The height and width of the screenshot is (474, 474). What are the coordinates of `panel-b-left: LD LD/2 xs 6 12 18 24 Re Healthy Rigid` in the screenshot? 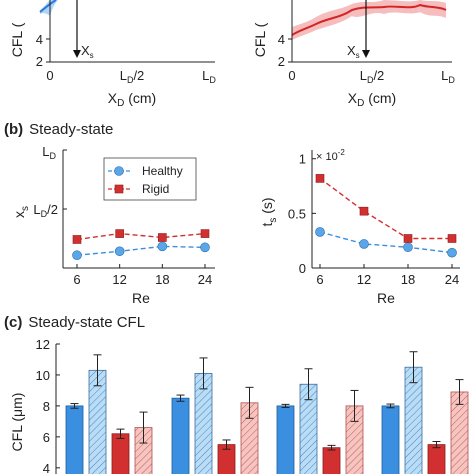 It's located at (113, 225).